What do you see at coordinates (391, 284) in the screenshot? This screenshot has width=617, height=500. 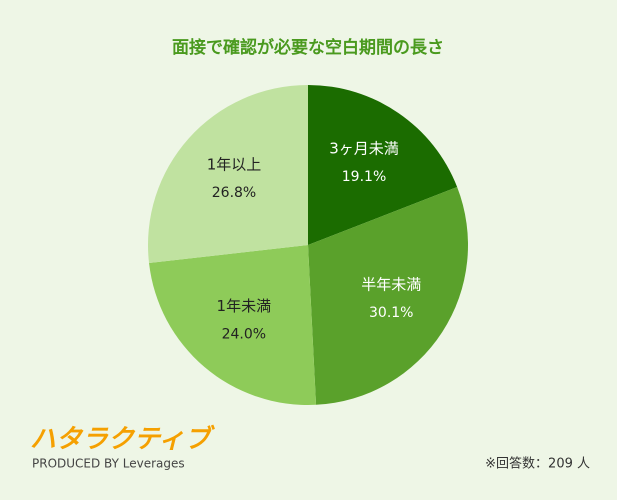 I see `slice-label: 半年未満` at bounding box center [391, 284].